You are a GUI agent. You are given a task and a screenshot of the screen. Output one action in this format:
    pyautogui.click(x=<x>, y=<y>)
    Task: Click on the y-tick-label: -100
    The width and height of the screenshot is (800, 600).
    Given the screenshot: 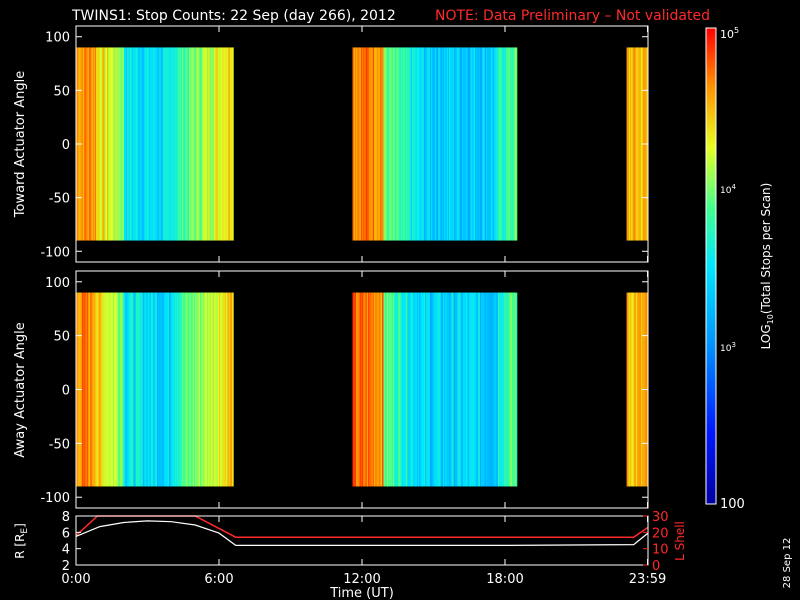 What is the action you would take?
    pyautogui.click(x=55, y=498)
    